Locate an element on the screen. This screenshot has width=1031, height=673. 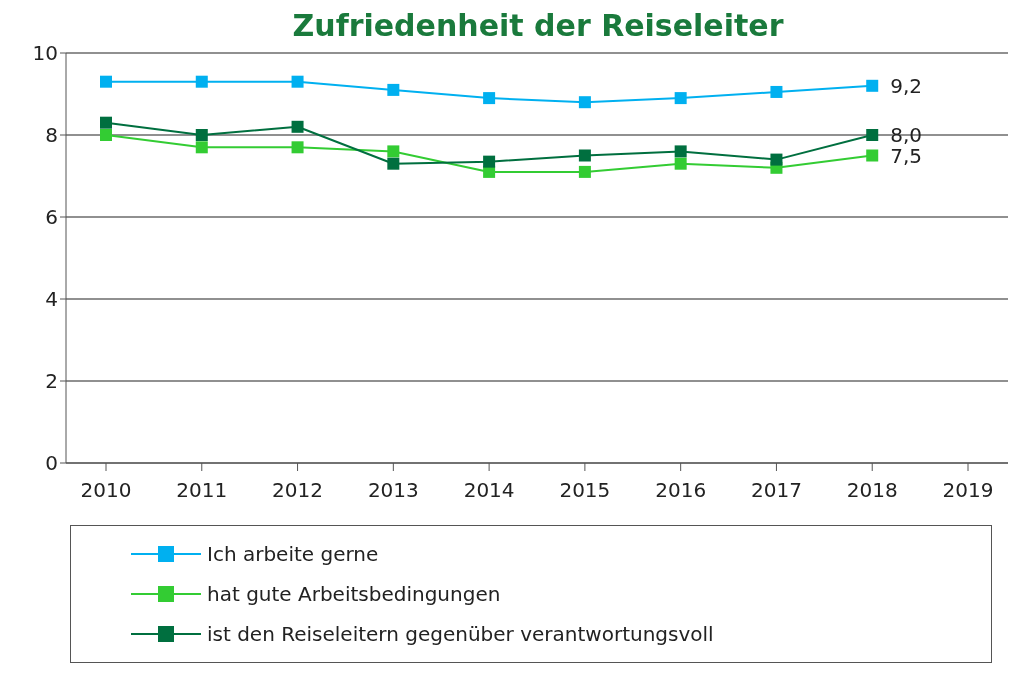
x-tick-label: 2011 is located at coordinates (202, 490).